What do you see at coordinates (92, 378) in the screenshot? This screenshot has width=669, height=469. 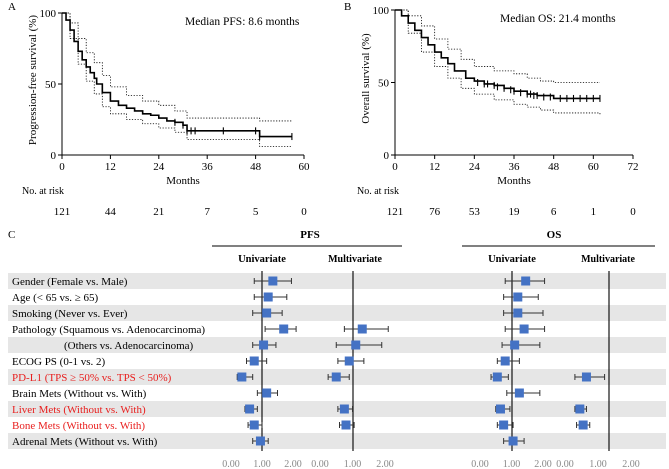 I see `row-label: PD-L1 (TPS ≥ 50% vs. TPS < 50%)` at bounding box center [92, 378].